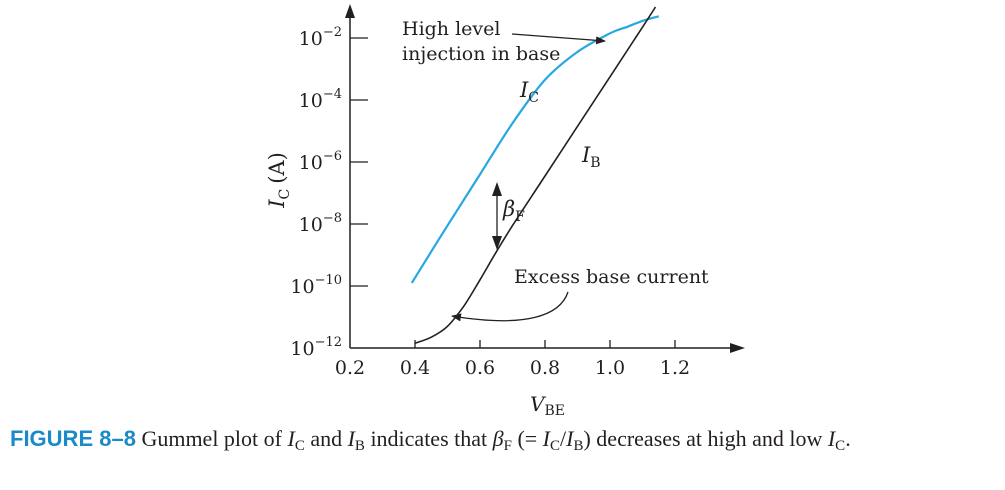 This screenshot has width=1005, height=490. Describe the element at coordinates (415, 368) in the screenshot. I see `x-tick-label: 0.4` at that location.